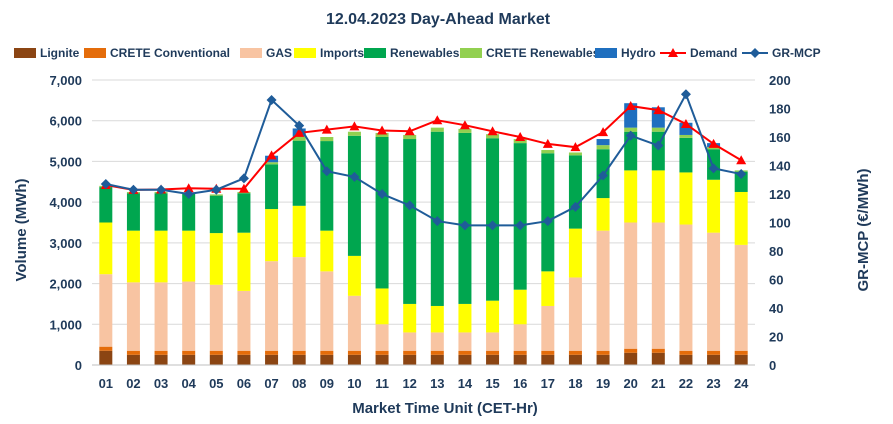 This screenshot has width=893, height=424. Describe the element at coordinates (471, 53) in the screenshot. I see `legend-swatch-crete-renewables` at that location.